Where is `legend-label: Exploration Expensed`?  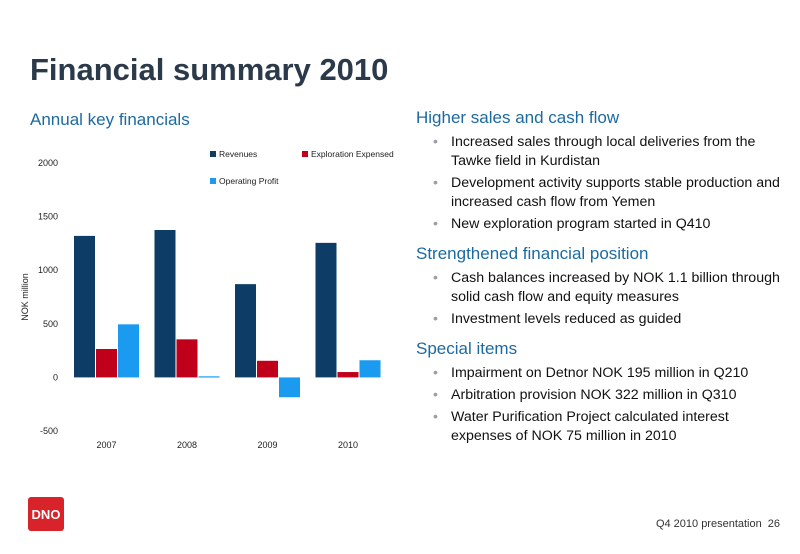 legend-label: Exploration Expensed is located at coordinates (352, 154).